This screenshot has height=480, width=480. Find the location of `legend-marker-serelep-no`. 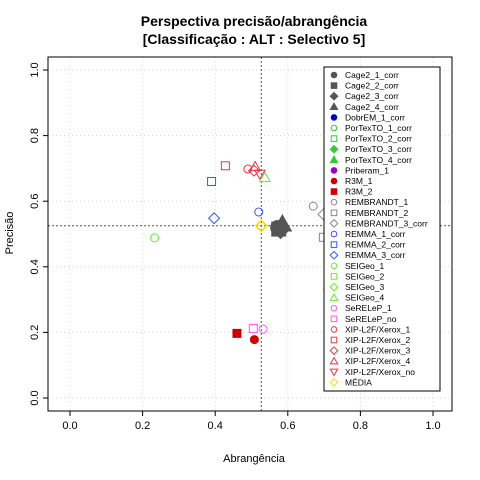

legend-marker-serelep-no is located at coordinates (334, 319).